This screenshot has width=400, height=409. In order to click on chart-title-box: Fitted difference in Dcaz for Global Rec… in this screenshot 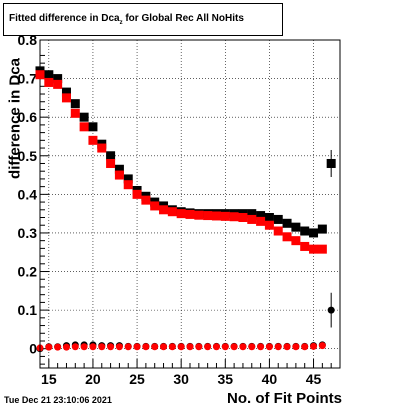, I will do `click(143, 19)`.